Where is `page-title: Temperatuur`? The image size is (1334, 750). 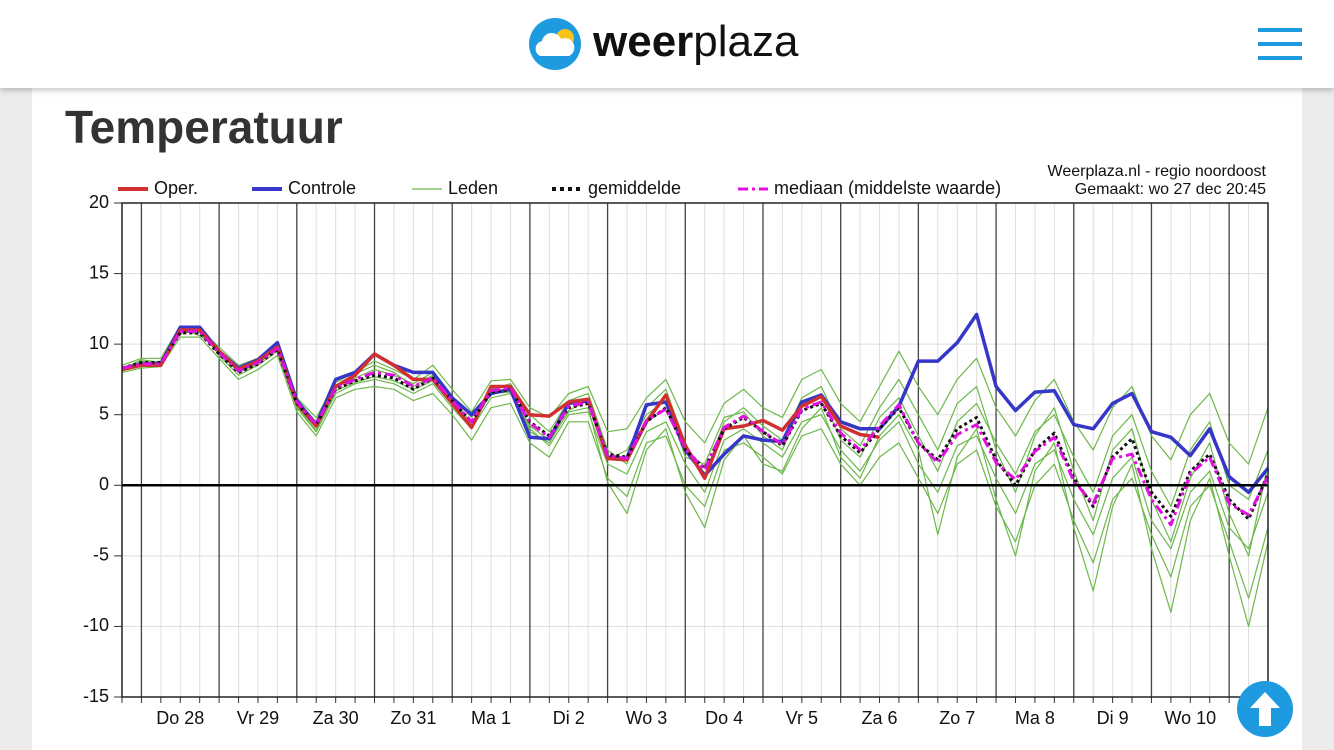 page-title: Temperatuur is located at coordinates (204, 127).